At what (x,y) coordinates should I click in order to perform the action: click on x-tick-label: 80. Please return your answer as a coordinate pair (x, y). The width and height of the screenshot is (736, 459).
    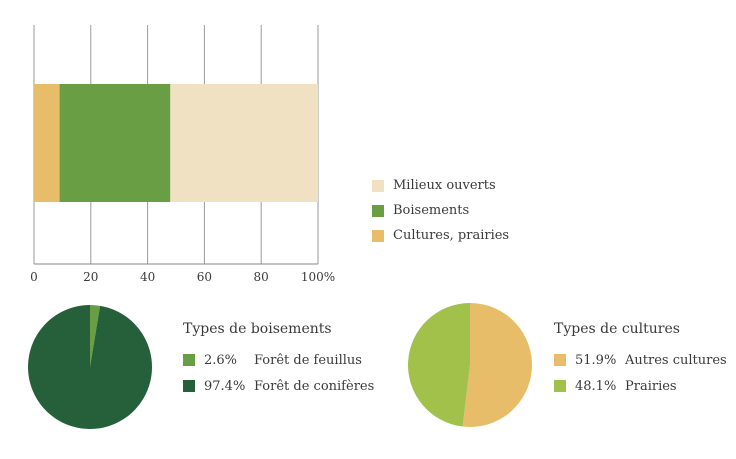
    Looking at the image, I should click on (261, 277).